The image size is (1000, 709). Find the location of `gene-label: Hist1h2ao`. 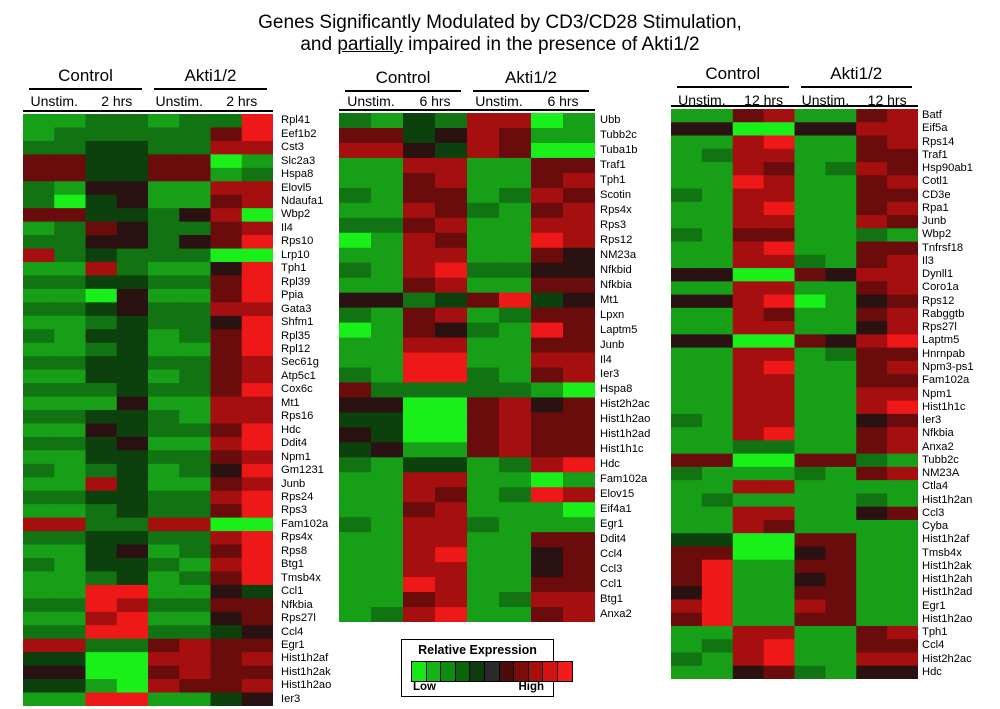

gene-label: Hist1h2ao is located at coordinates (625, 419).